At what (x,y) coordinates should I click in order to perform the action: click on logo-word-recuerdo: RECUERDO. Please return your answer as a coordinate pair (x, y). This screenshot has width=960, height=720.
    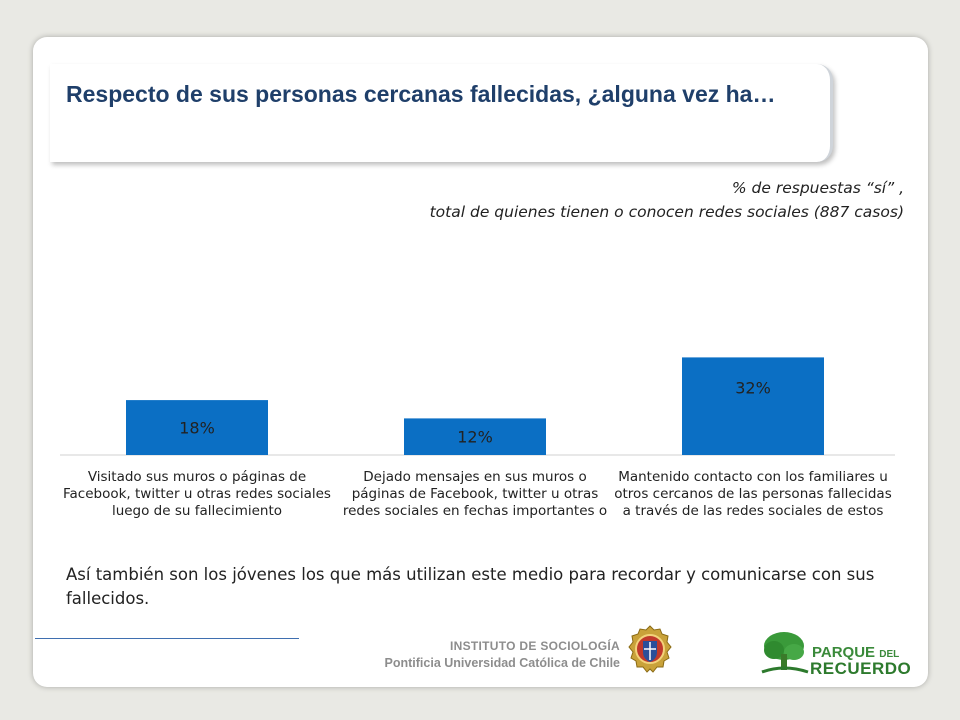
    Looking at the image, I should click on (861, 668).